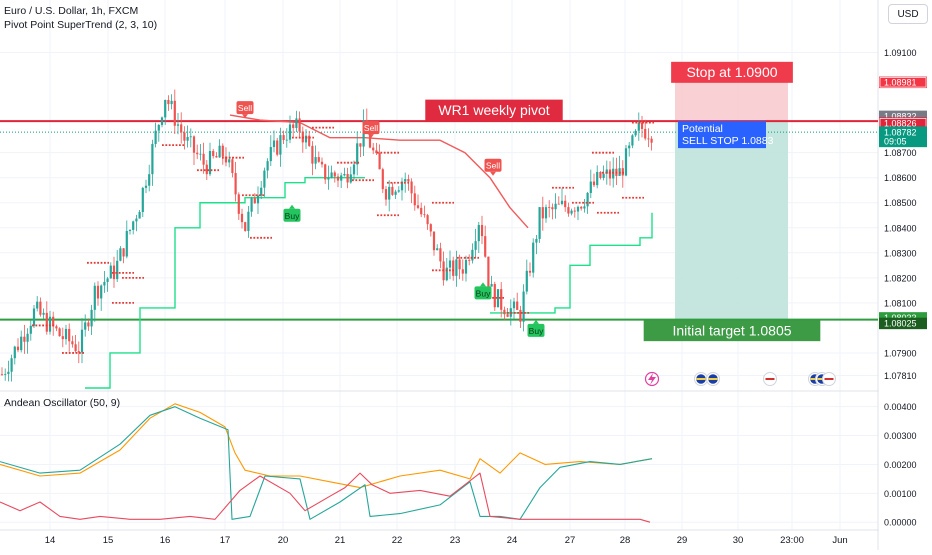  What do you see at coordinates (570, 540) in the screenshot?
I see `time-tick-9: 27` at bounding box center [570, 540].